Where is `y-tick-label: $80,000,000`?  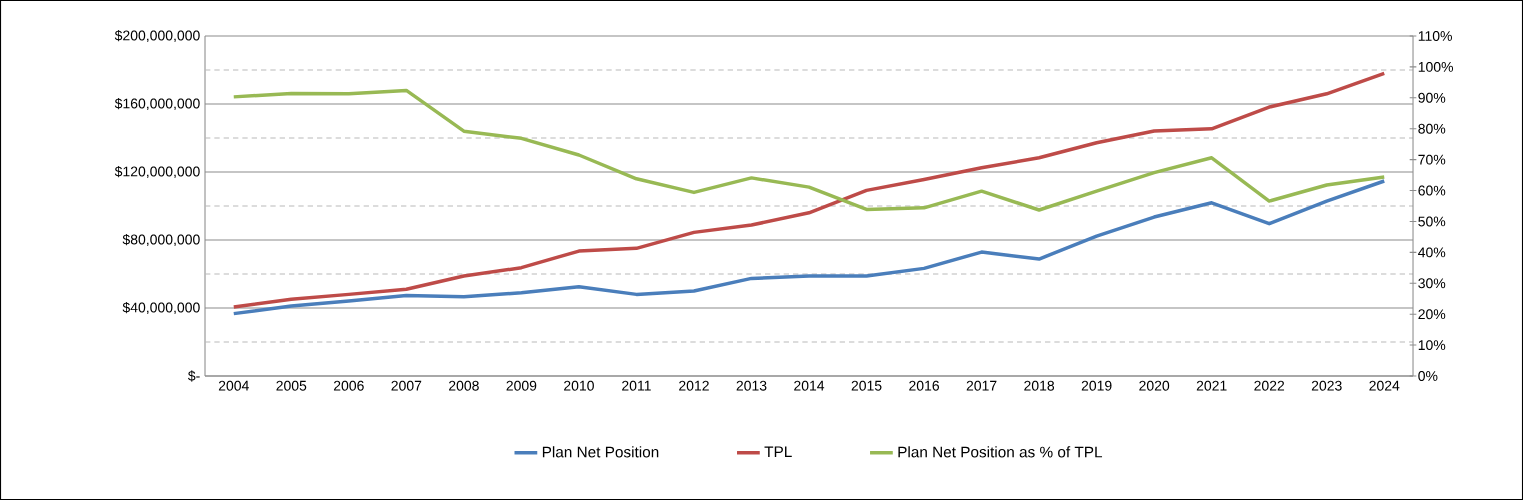
y-tick-label: $80,000,000 is located at coordinates (161, 240).